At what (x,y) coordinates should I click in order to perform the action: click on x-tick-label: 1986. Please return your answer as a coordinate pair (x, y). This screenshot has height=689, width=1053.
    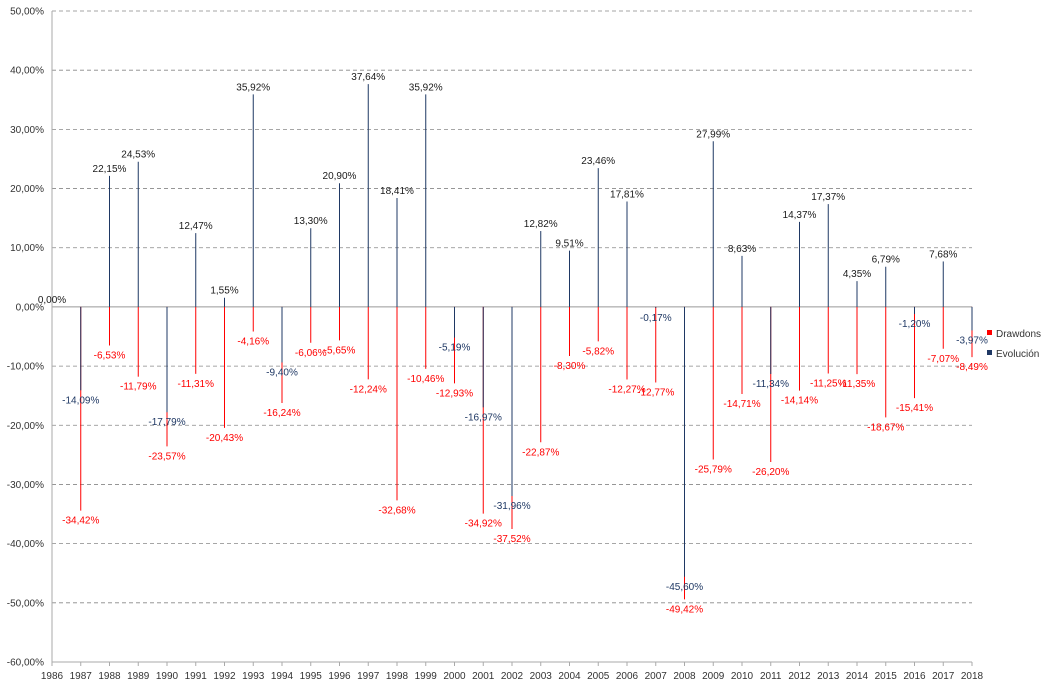
    Looking at the image, I should click on (52, 676).